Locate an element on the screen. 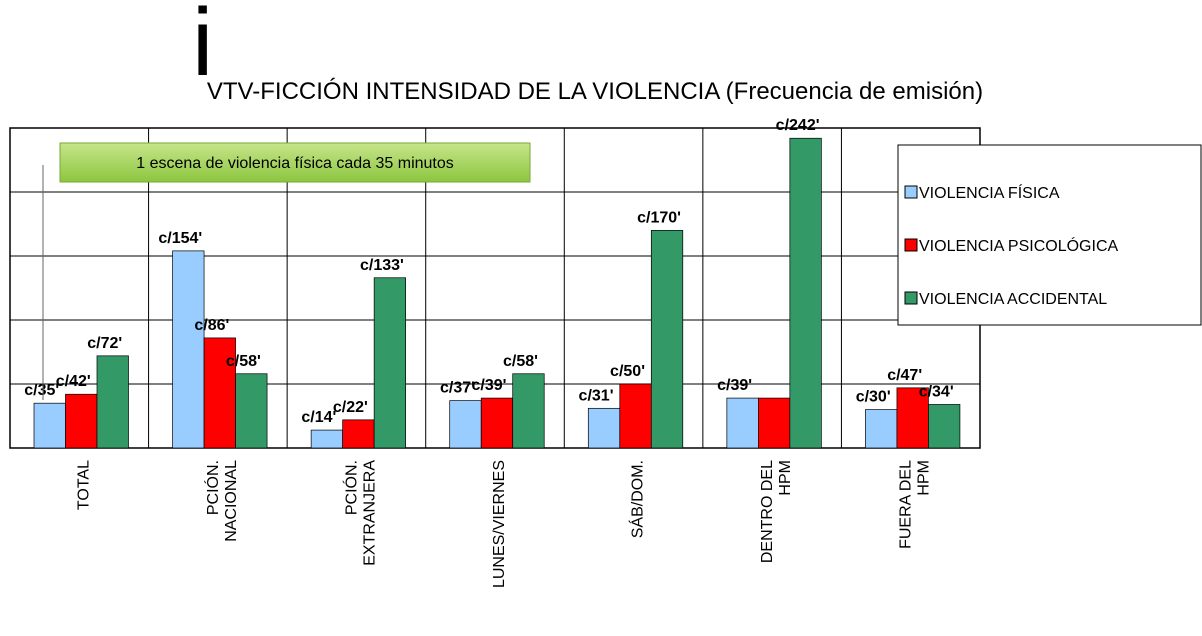 This screenshot has height=636, width=1202. x-tick-label: FUERA DELHPM is located at coordinates (915, 504).